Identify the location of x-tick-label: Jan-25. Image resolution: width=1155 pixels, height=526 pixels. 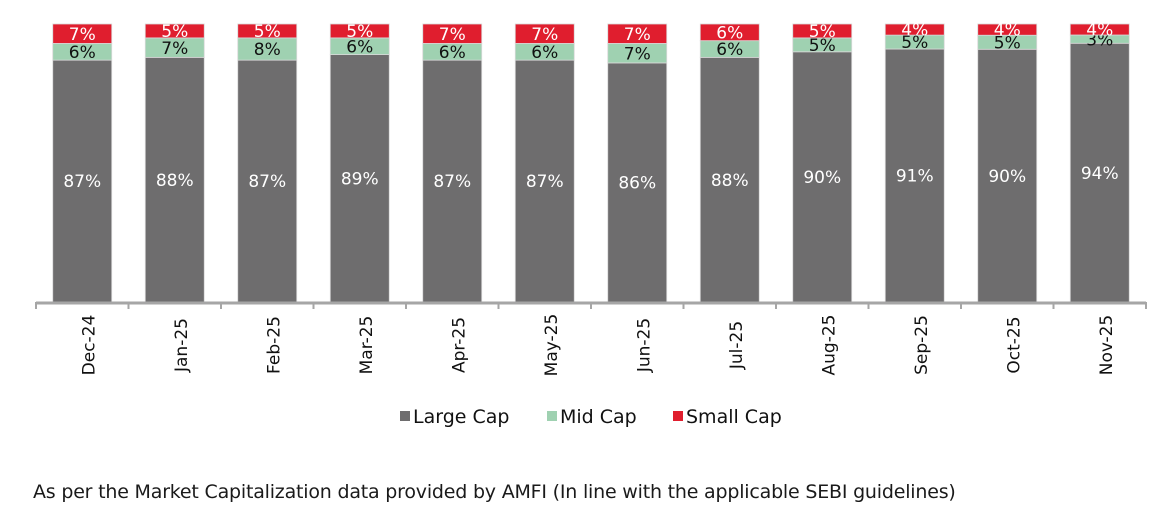
(182, 345).